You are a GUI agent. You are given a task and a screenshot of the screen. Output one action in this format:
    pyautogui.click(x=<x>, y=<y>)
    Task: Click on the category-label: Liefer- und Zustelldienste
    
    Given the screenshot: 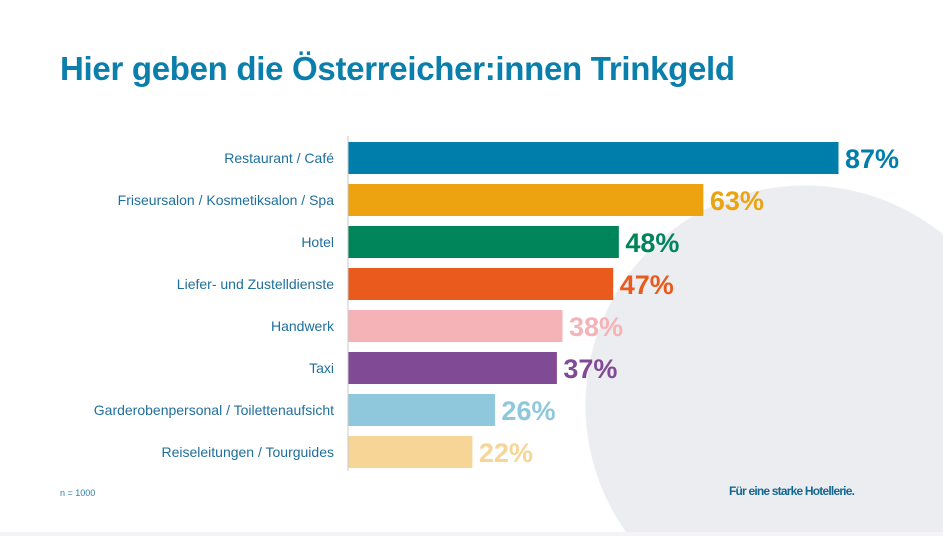 What is the action you would take?
    pyautogui.click(x=255, y=284)
    